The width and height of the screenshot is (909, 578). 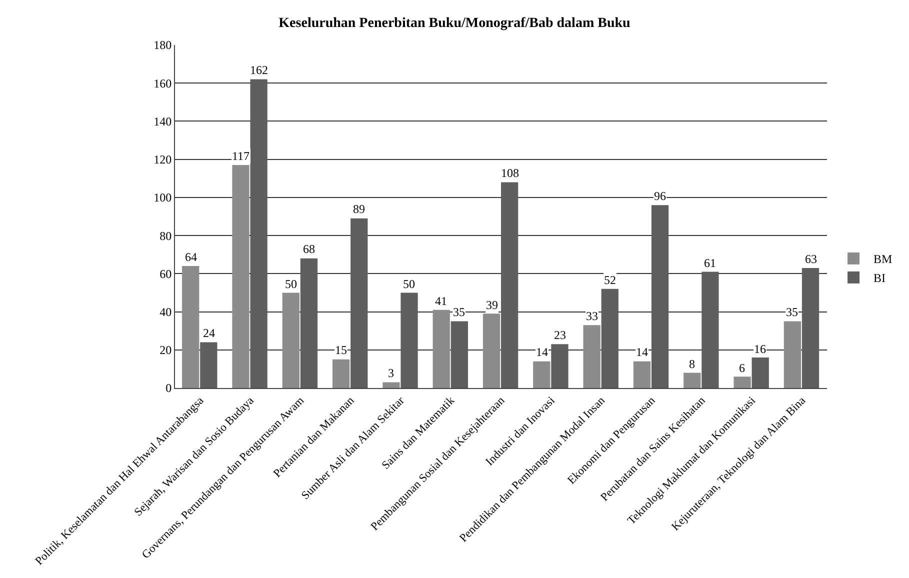 What do you see at coordinates (710, 263) in the screenshot?
I see `data-label: 61` at bounding box center [710, 263].